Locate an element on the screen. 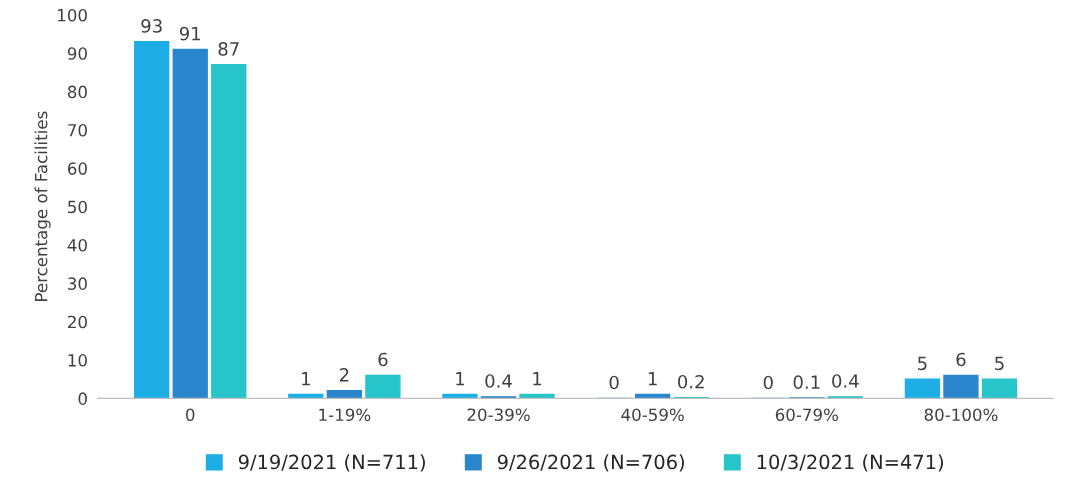  y-tick-label: 10 is located at coordinates (77, 360).